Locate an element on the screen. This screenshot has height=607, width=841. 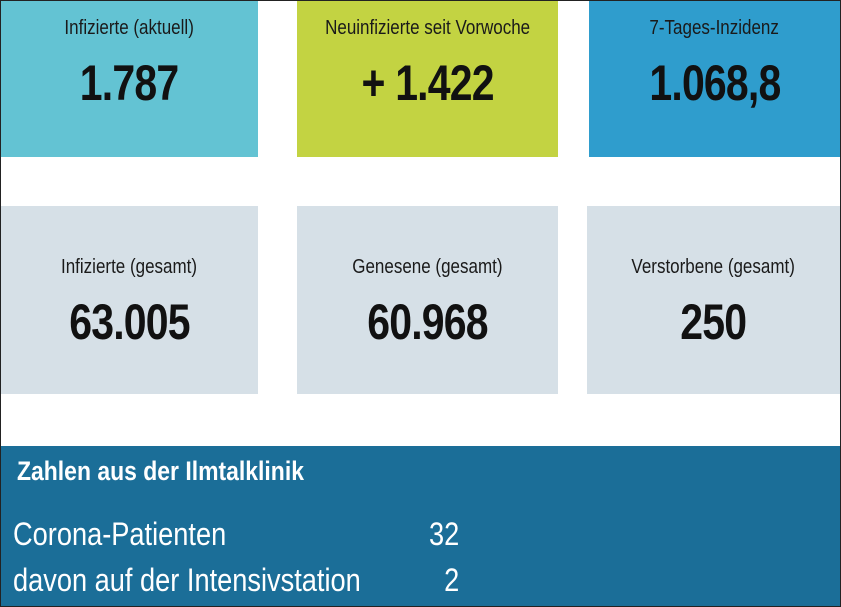
tile: Infizierte (gesamt) 63.005 is located at coordinates (129, 300).